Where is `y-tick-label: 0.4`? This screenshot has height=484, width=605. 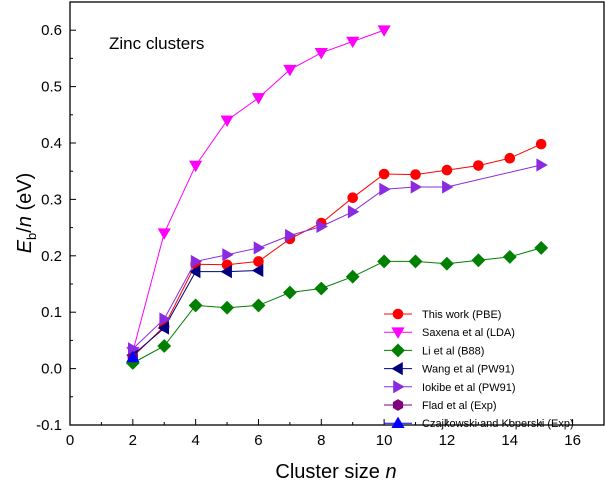 y-tick-label: 0.4 is located at coordinates (51, 143).